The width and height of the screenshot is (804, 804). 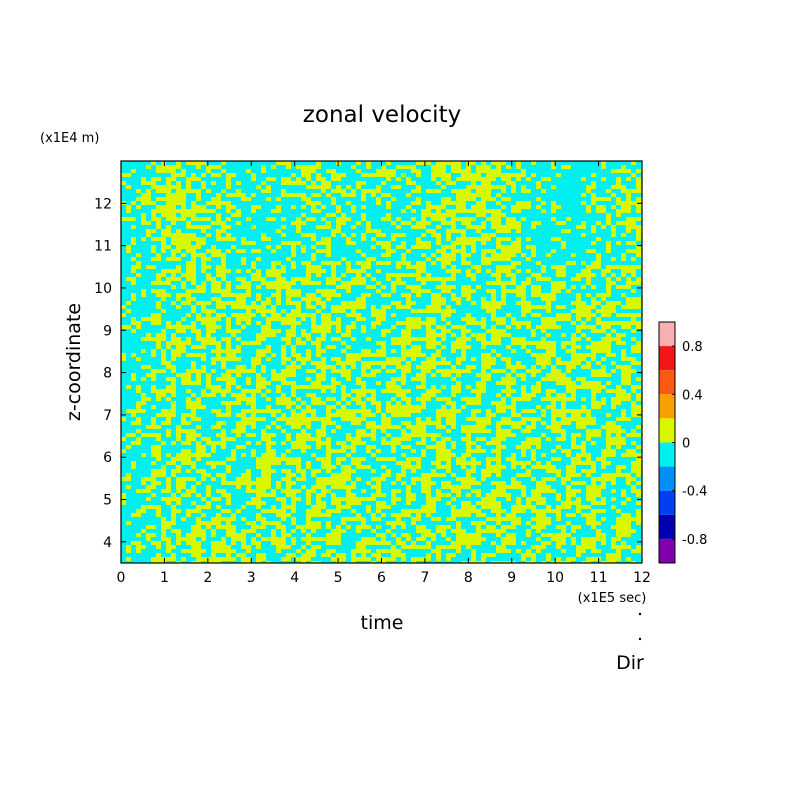 What do you see at coordinates (555, 578) in the screenshot?
I see `x-tick-label: 10` at bounding box center [555, 578].